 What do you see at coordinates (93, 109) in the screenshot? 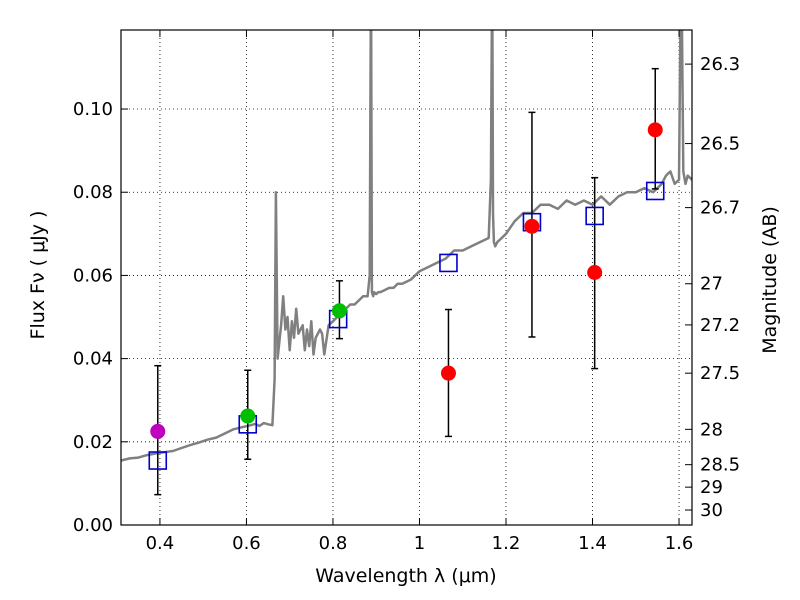
I see `y-tick-label: 0.10` at bounding box center [93, 109].